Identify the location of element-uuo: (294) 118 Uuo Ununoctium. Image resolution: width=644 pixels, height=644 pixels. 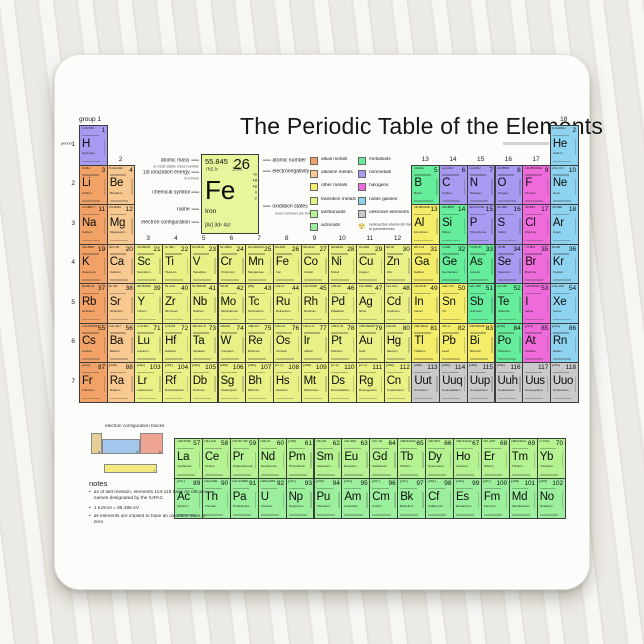
(564, 382).